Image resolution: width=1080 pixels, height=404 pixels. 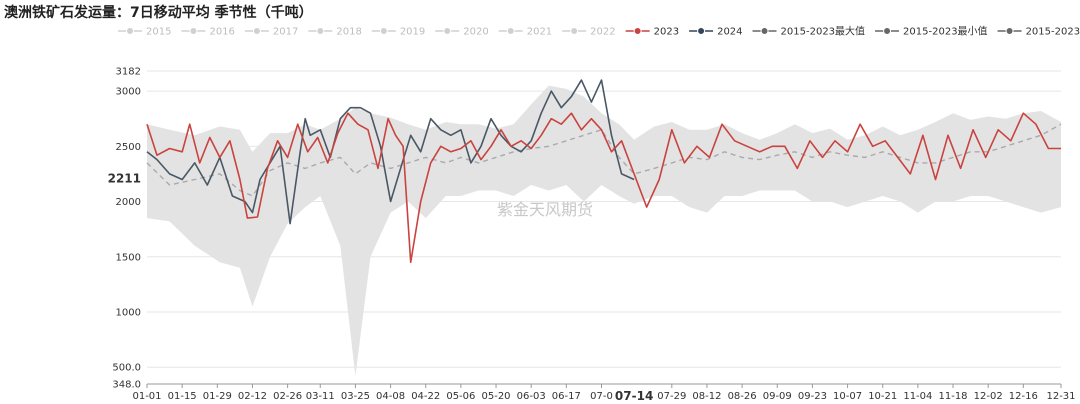 I want to click on legend-label: 2015-2023最大值, so click(x=823, y=31).